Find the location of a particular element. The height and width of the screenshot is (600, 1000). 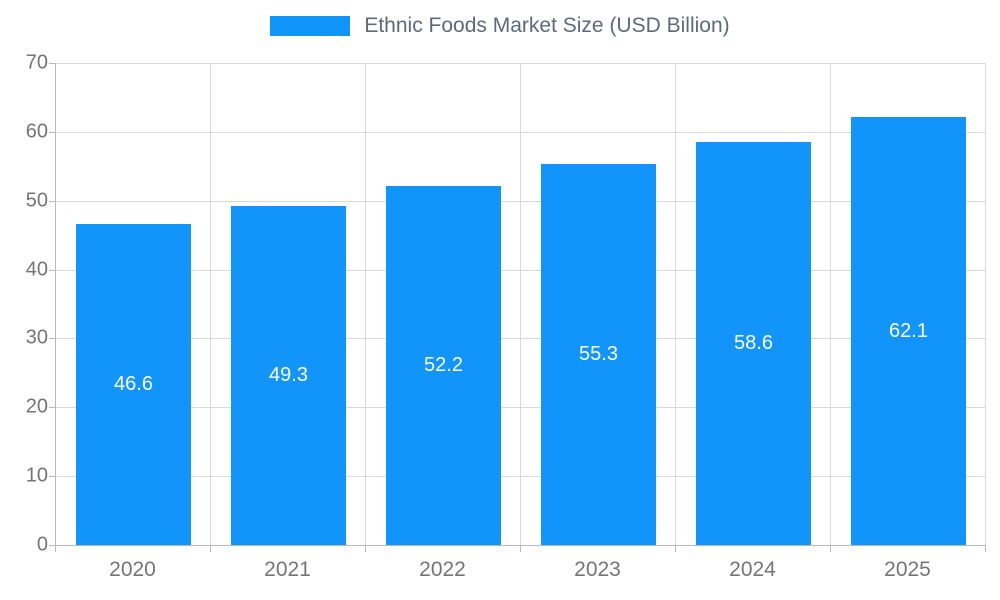

bar-cell: 52.2 is located at coordinates (443, 304).